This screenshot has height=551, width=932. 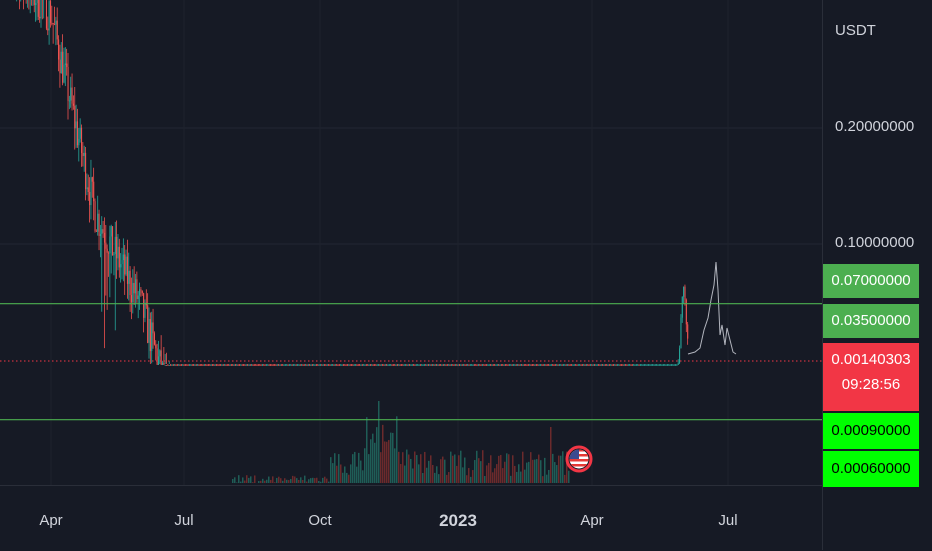 I want to click on volume-level-tag-a: 0.00090000, so click(x=871, y=431).